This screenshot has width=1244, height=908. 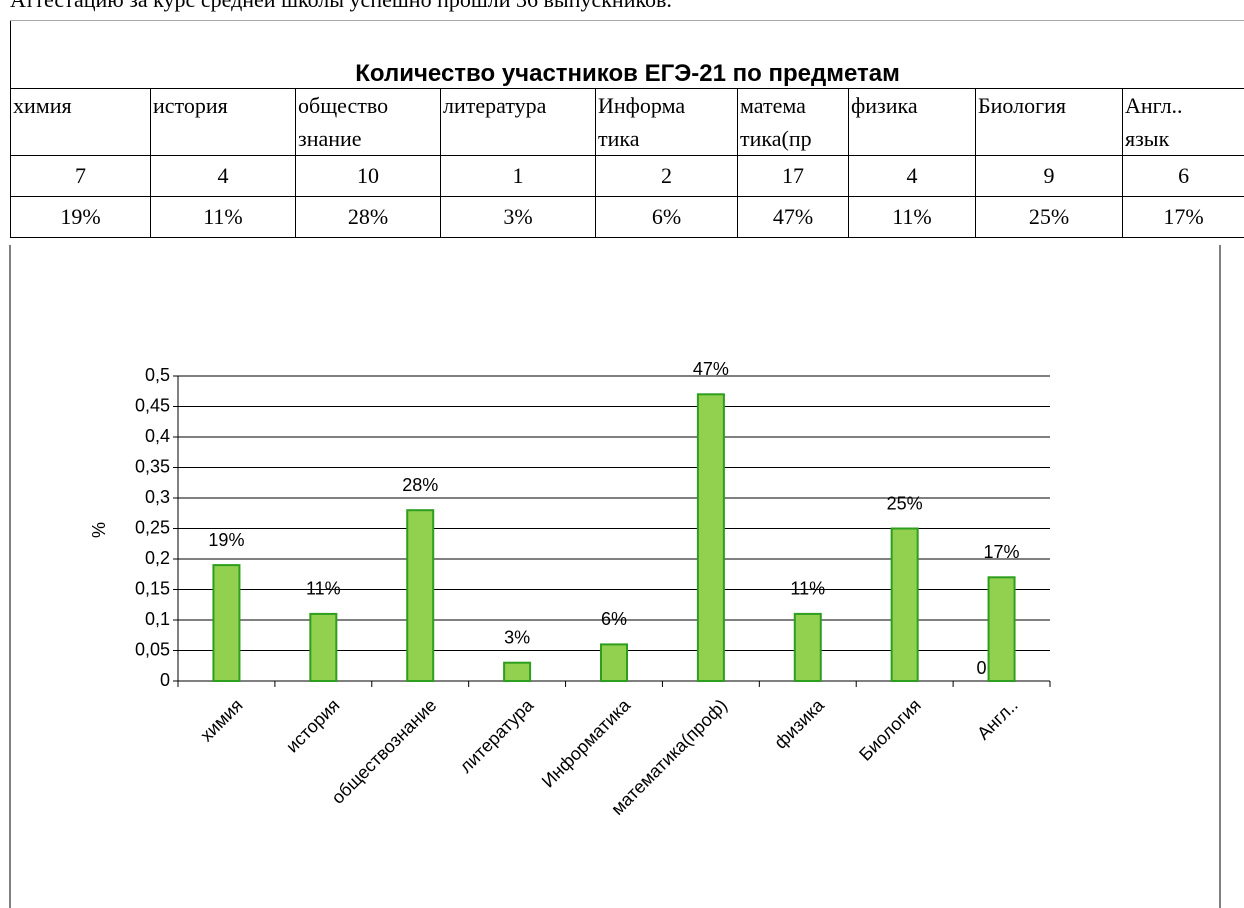 I want to click on percent-cell: 25%, so click(x=1049, y=217).